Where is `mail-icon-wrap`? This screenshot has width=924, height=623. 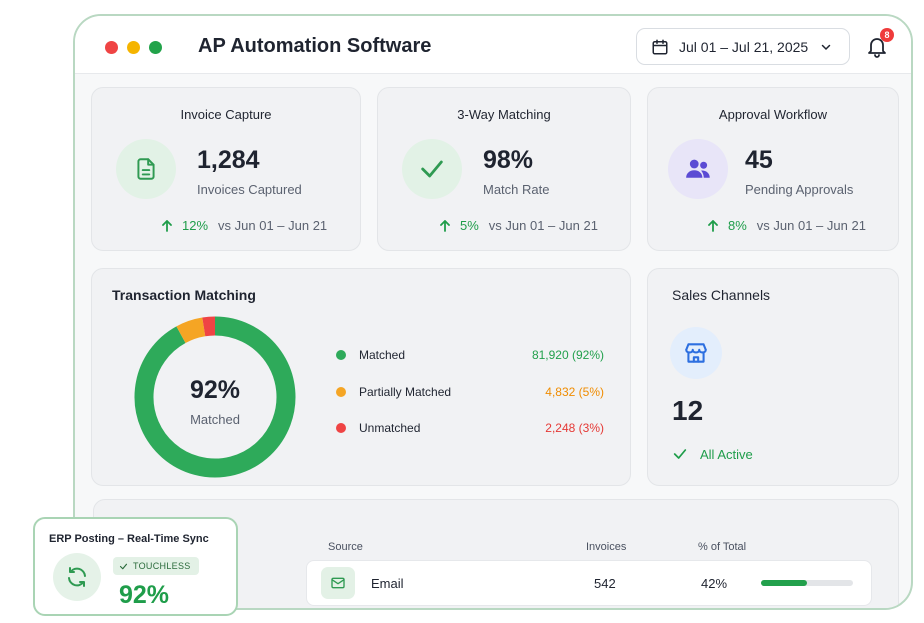
mail-icon-wrap is located at coordinates (338, 583).